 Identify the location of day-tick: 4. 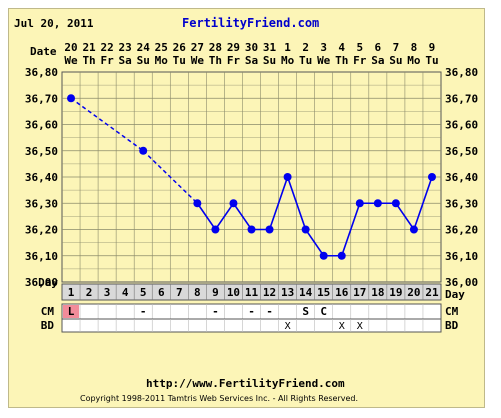
(125, 292).